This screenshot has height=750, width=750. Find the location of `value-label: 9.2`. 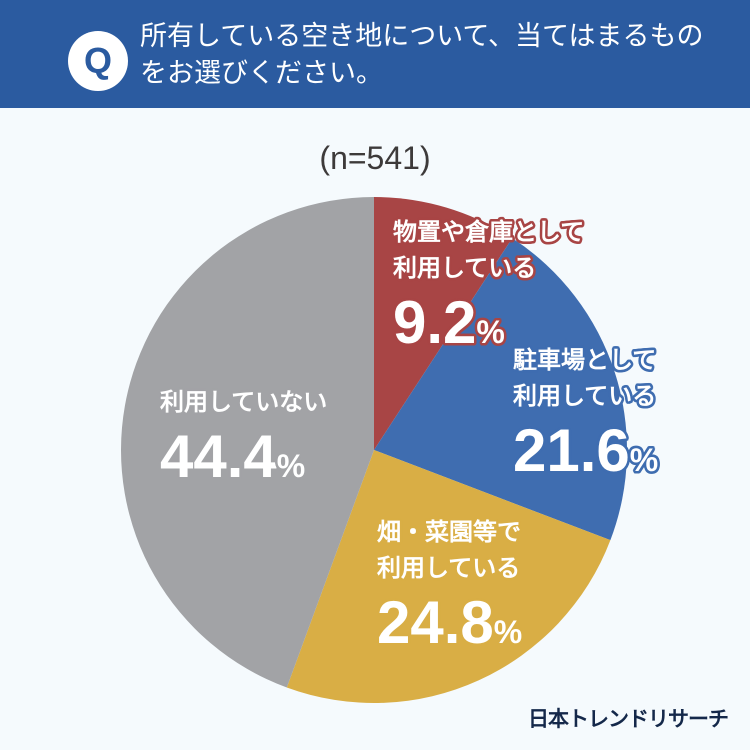

value-label: 9.2 is located at coordinates (435, 322).